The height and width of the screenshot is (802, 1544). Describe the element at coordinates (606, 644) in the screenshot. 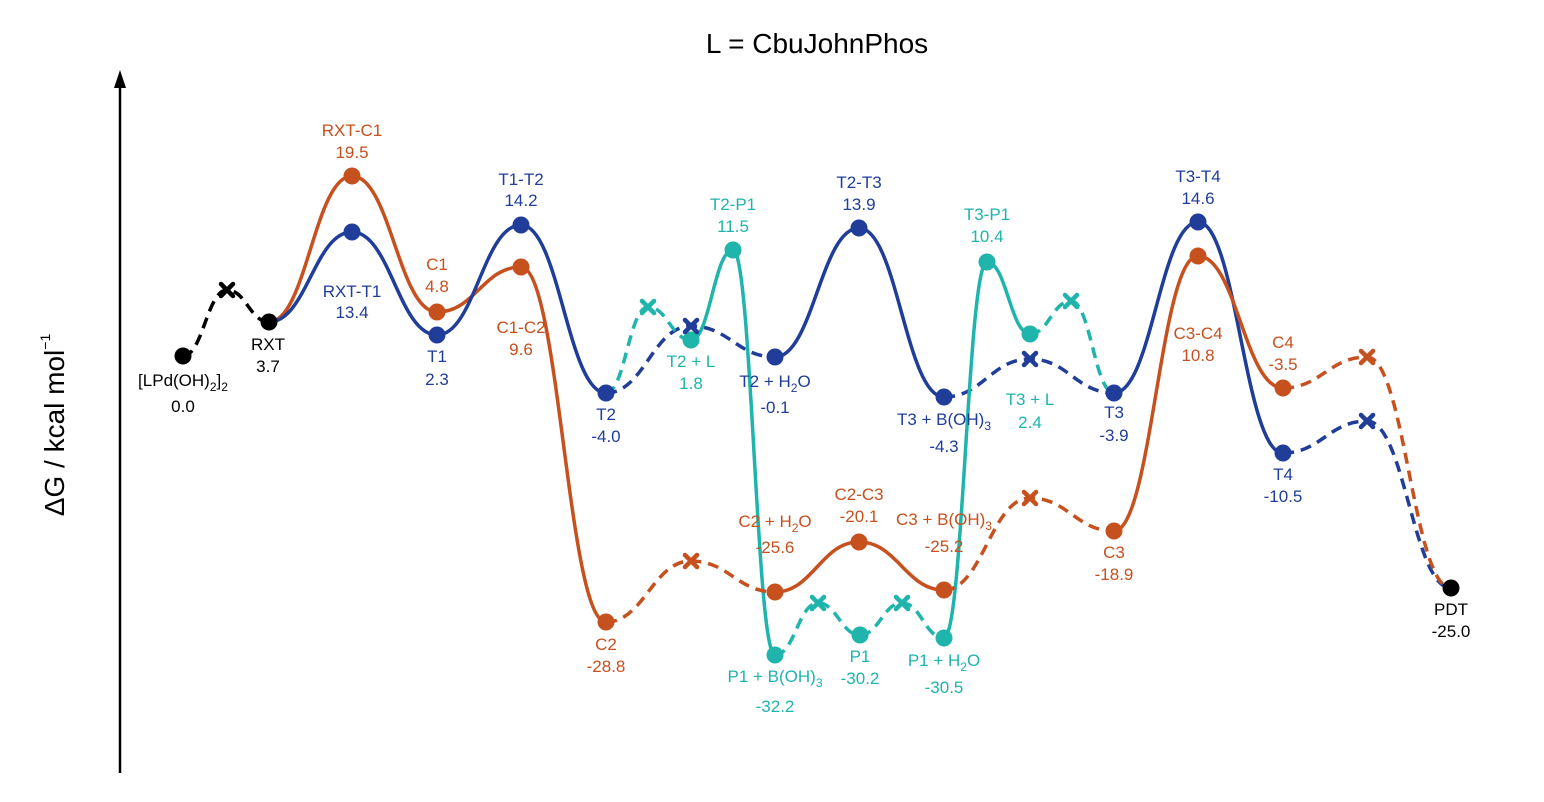

I see `state-name-c2: C2` at that location.